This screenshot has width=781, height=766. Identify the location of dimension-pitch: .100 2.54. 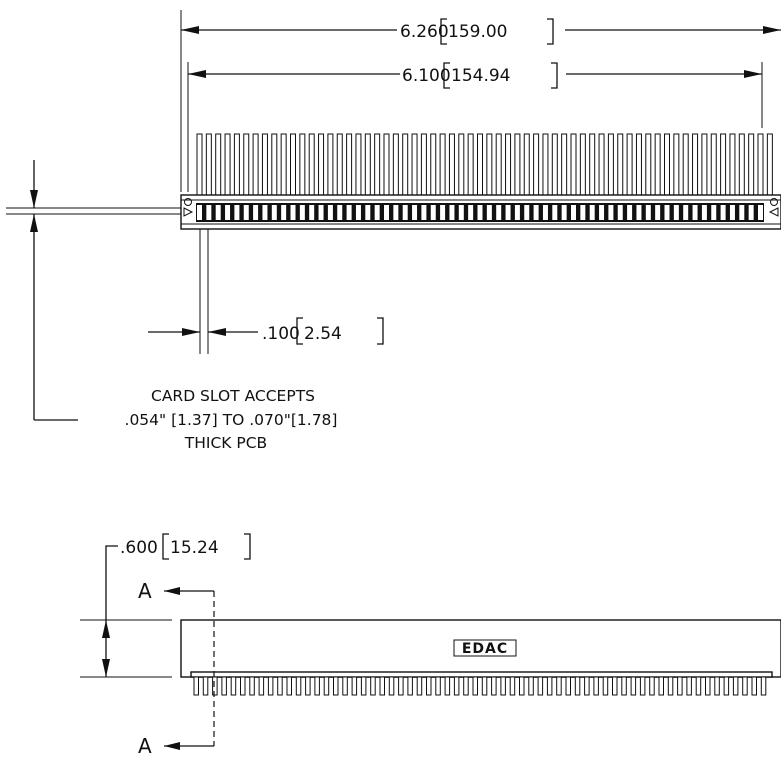
(266, 291).